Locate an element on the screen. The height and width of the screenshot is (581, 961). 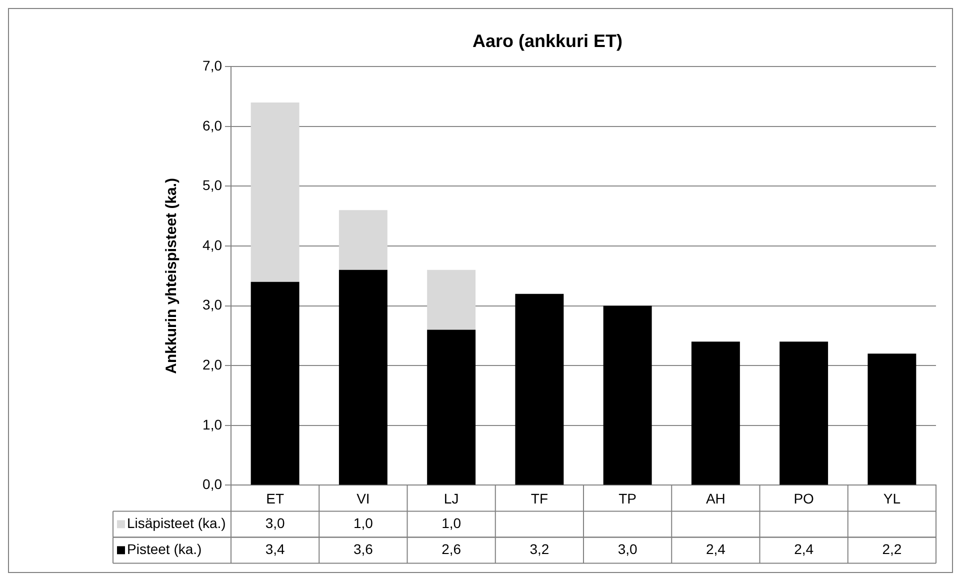
data-label: 2,2 is located at coordinates (892, 549).